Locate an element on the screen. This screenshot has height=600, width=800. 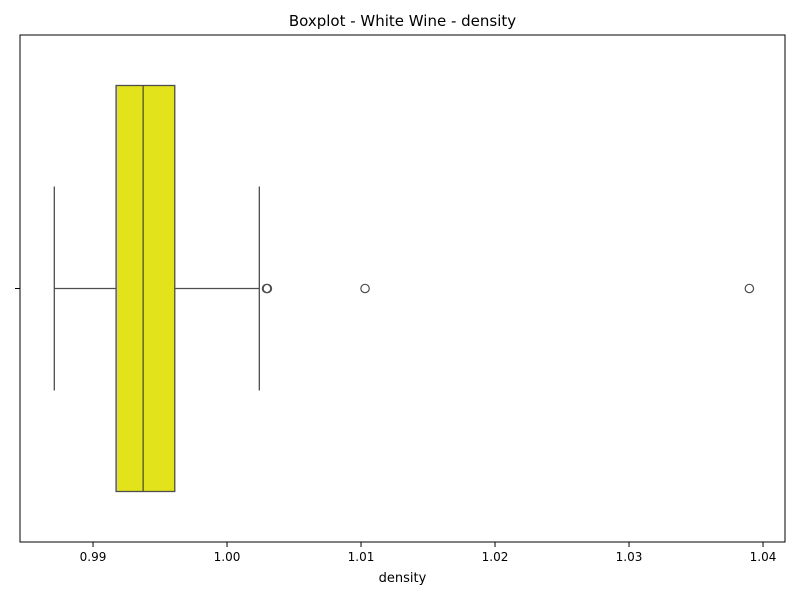
x-tick-label: 0.99 is located at coordinates (93, 557).